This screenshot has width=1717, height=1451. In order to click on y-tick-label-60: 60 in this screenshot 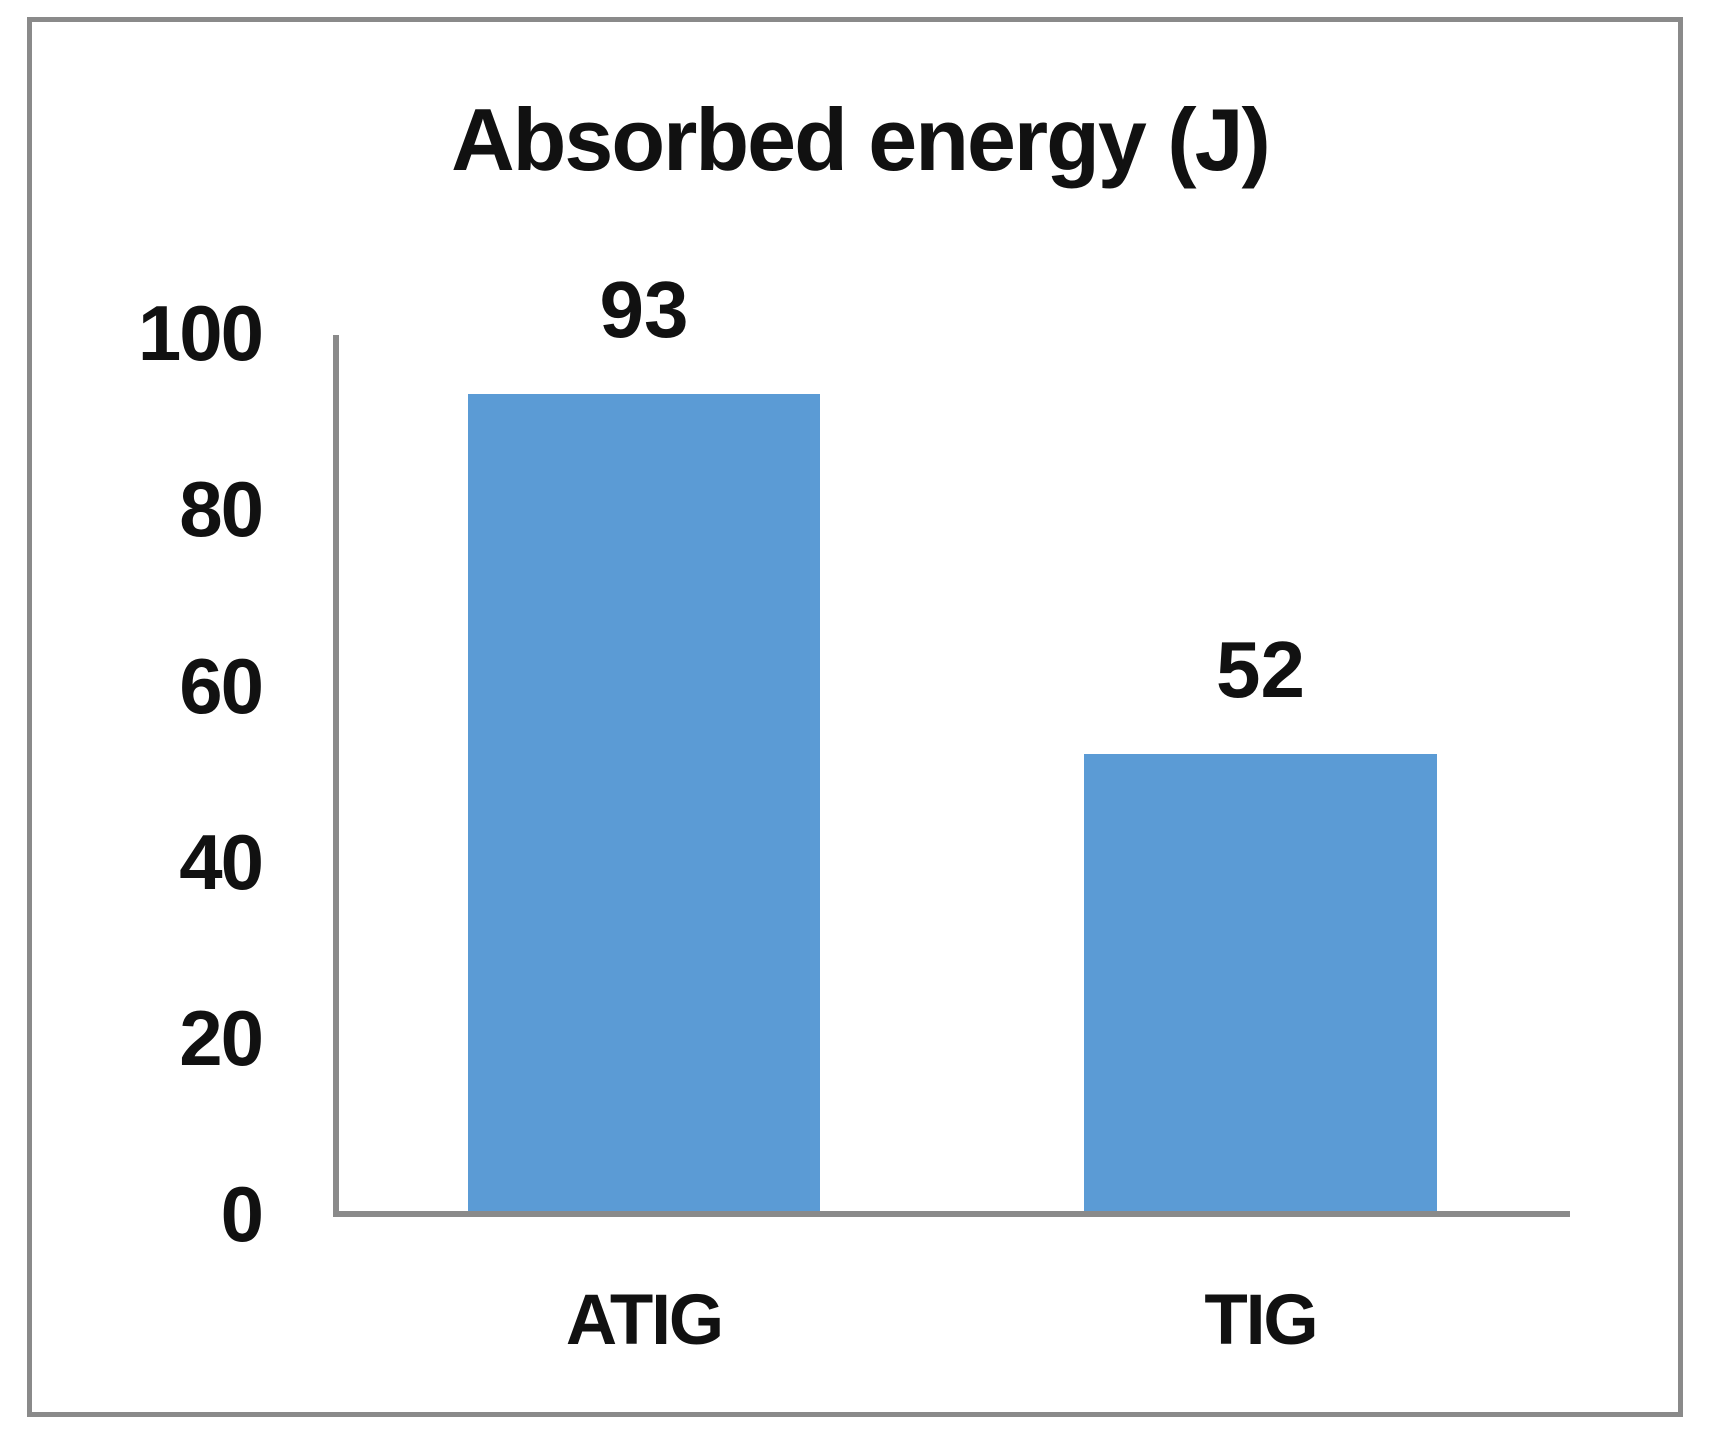, I will do `click(221, 686)`.